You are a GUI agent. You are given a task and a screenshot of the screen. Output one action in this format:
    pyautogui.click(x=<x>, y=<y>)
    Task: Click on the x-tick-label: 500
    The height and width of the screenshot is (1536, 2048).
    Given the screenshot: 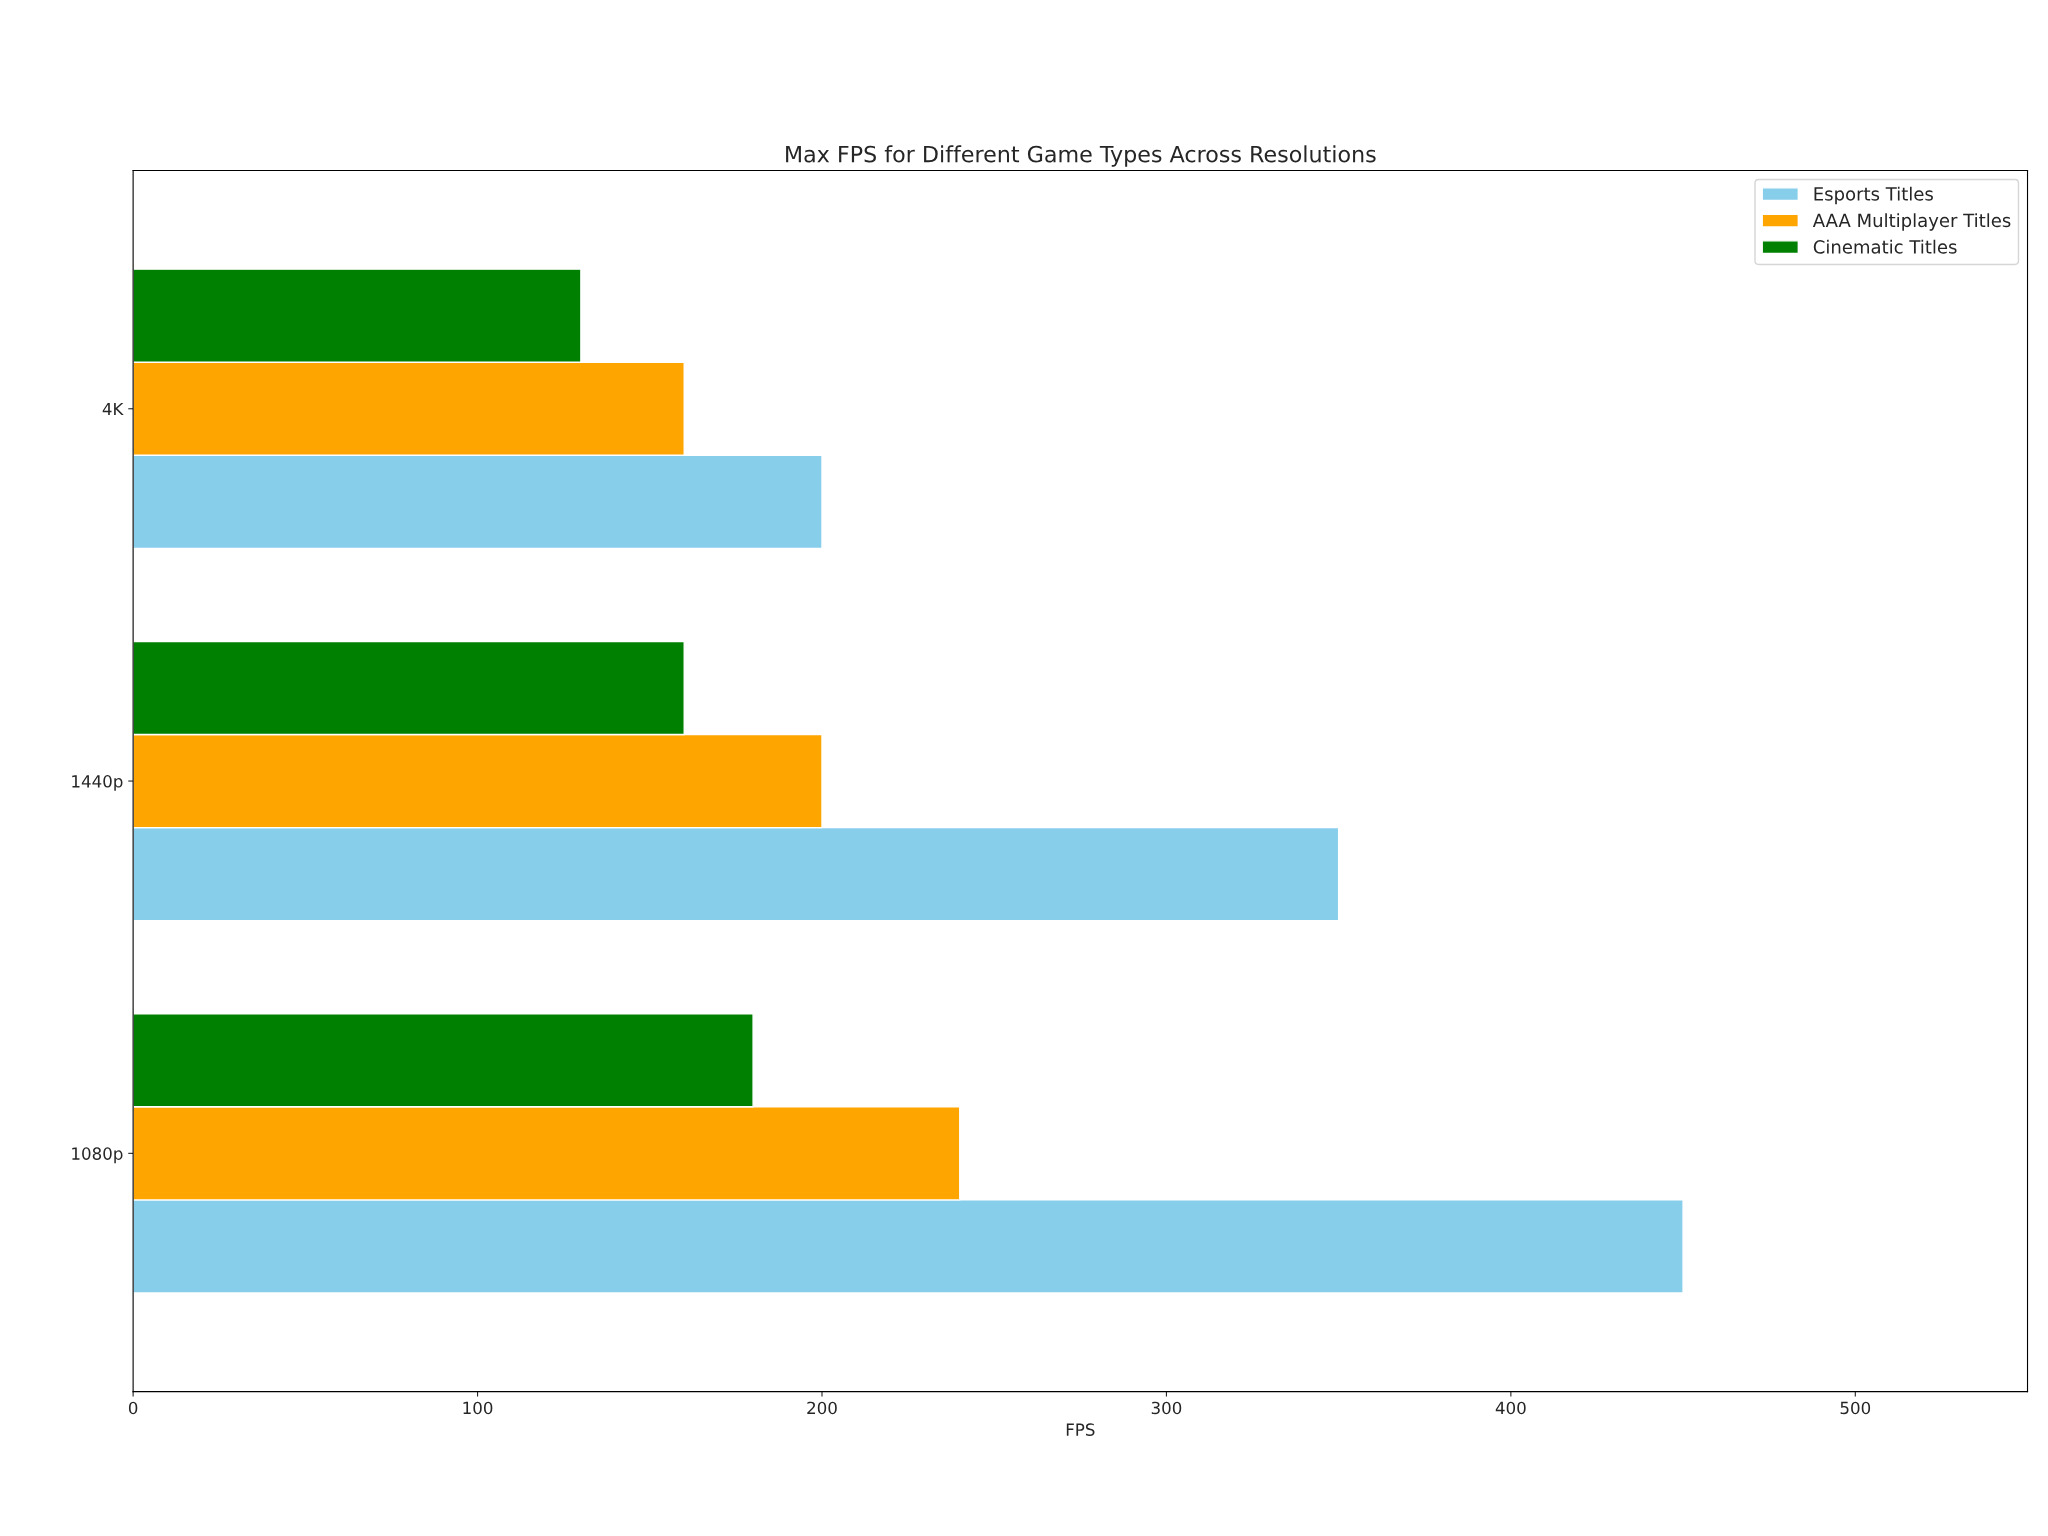 What is the action you would take?
    pyautogui.click(x=1855, y=1408)
    